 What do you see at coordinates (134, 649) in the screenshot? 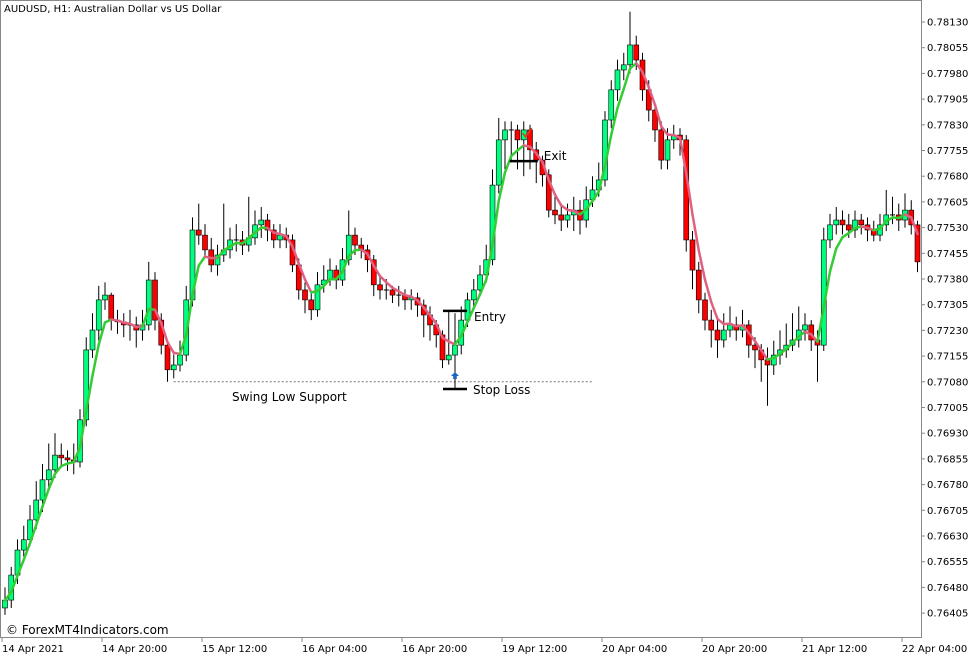
I see `x-tick-label: 14 Apr 20:00` at bounding box center [134, 649].